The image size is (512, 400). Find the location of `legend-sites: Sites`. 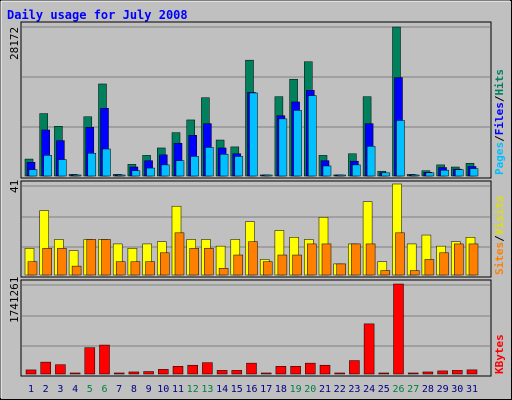

legend-sites: Sites is located at coordinates (499, 258).